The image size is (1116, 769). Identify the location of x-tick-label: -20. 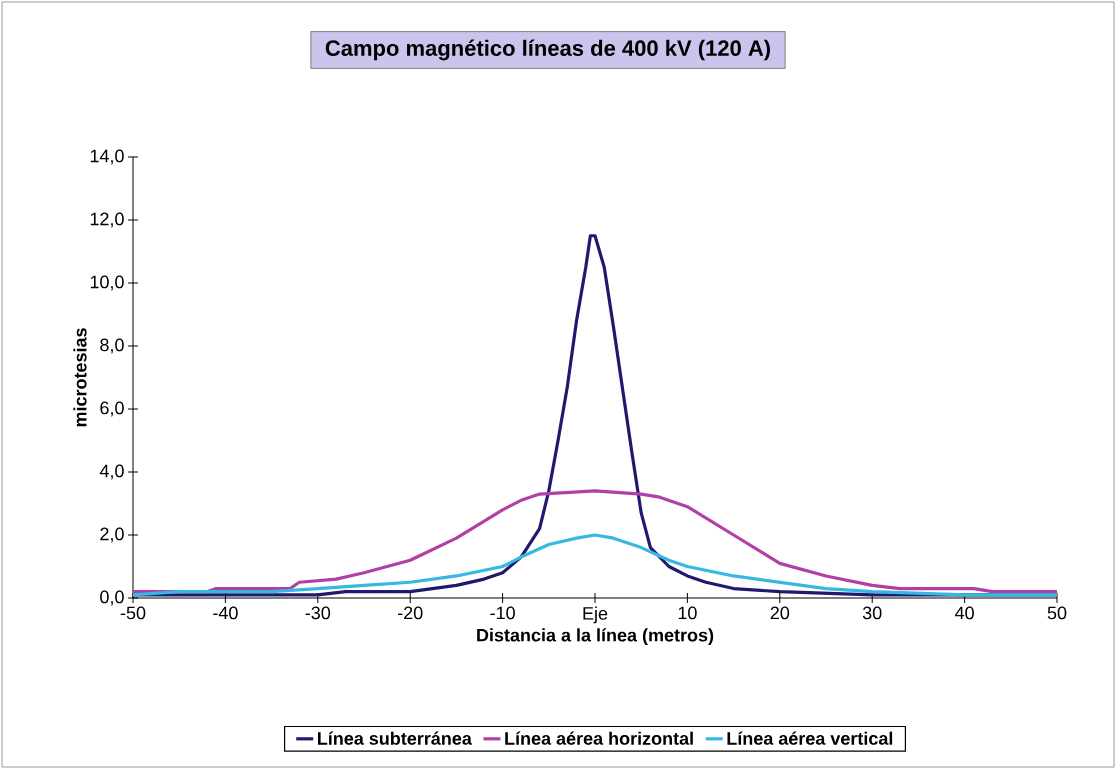
(410, 613).